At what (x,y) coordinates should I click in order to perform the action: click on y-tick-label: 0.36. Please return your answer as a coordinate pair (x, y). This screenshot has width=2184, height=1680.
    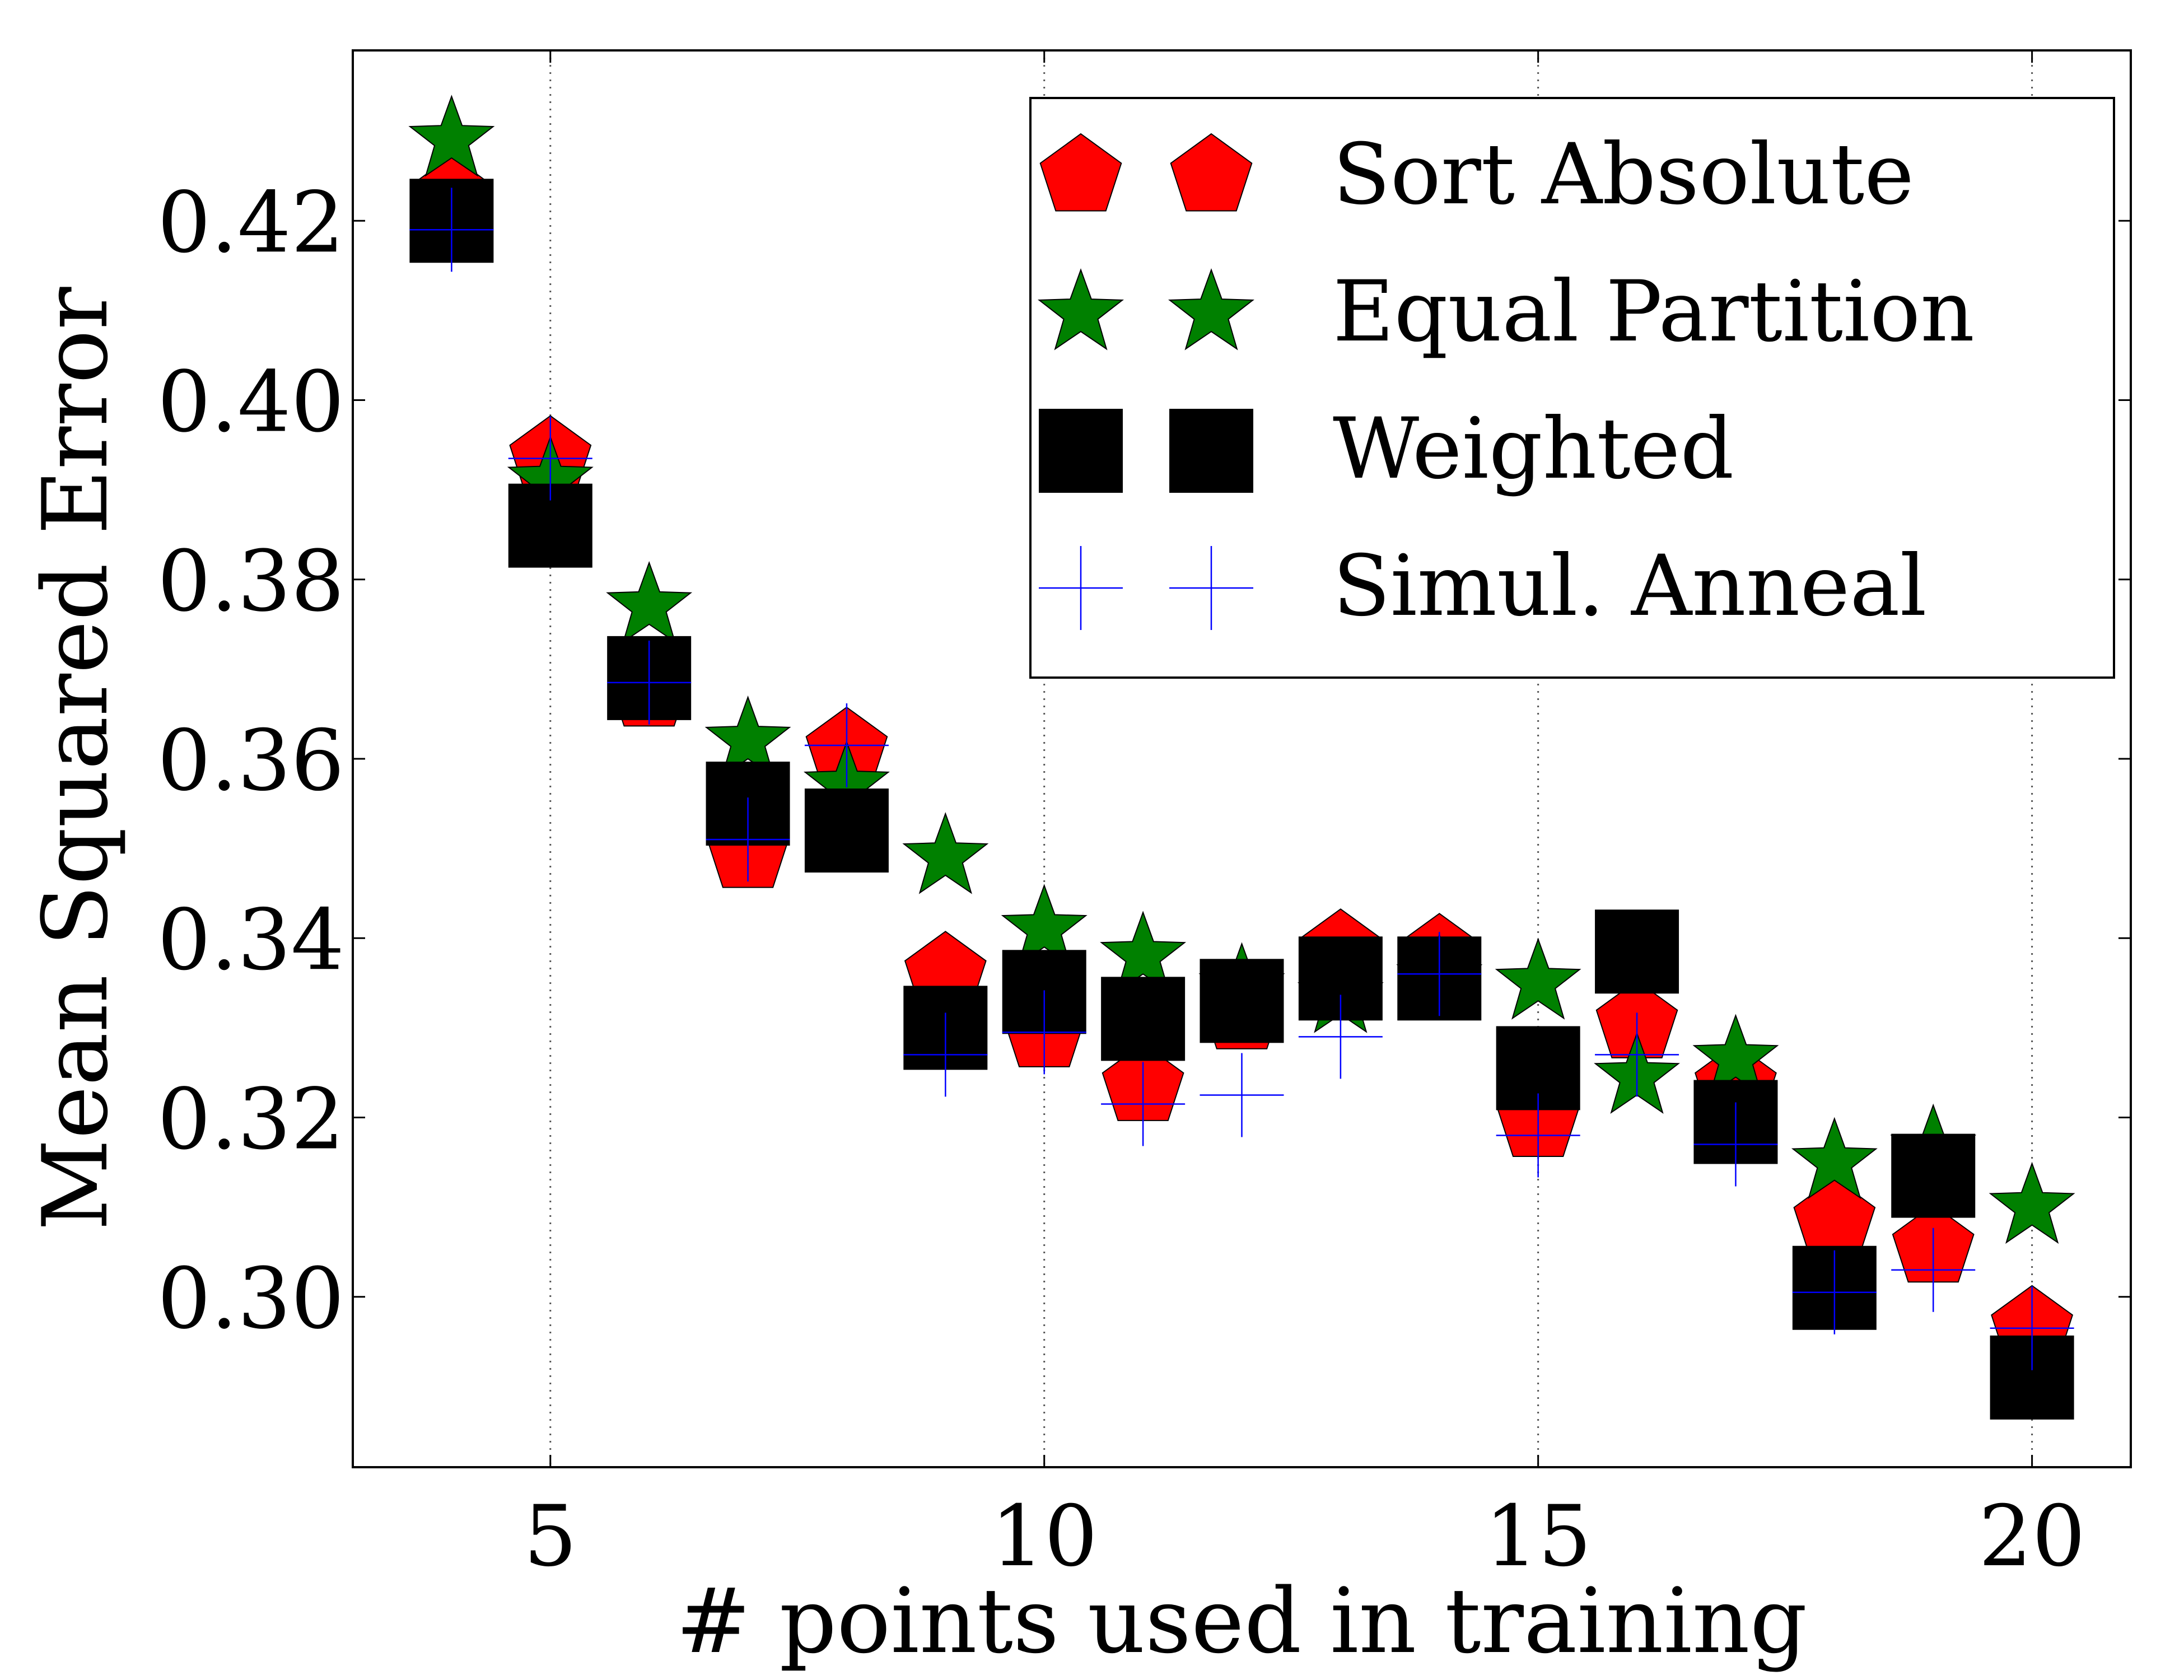
    Looking at the image, I should click on (251, 761).